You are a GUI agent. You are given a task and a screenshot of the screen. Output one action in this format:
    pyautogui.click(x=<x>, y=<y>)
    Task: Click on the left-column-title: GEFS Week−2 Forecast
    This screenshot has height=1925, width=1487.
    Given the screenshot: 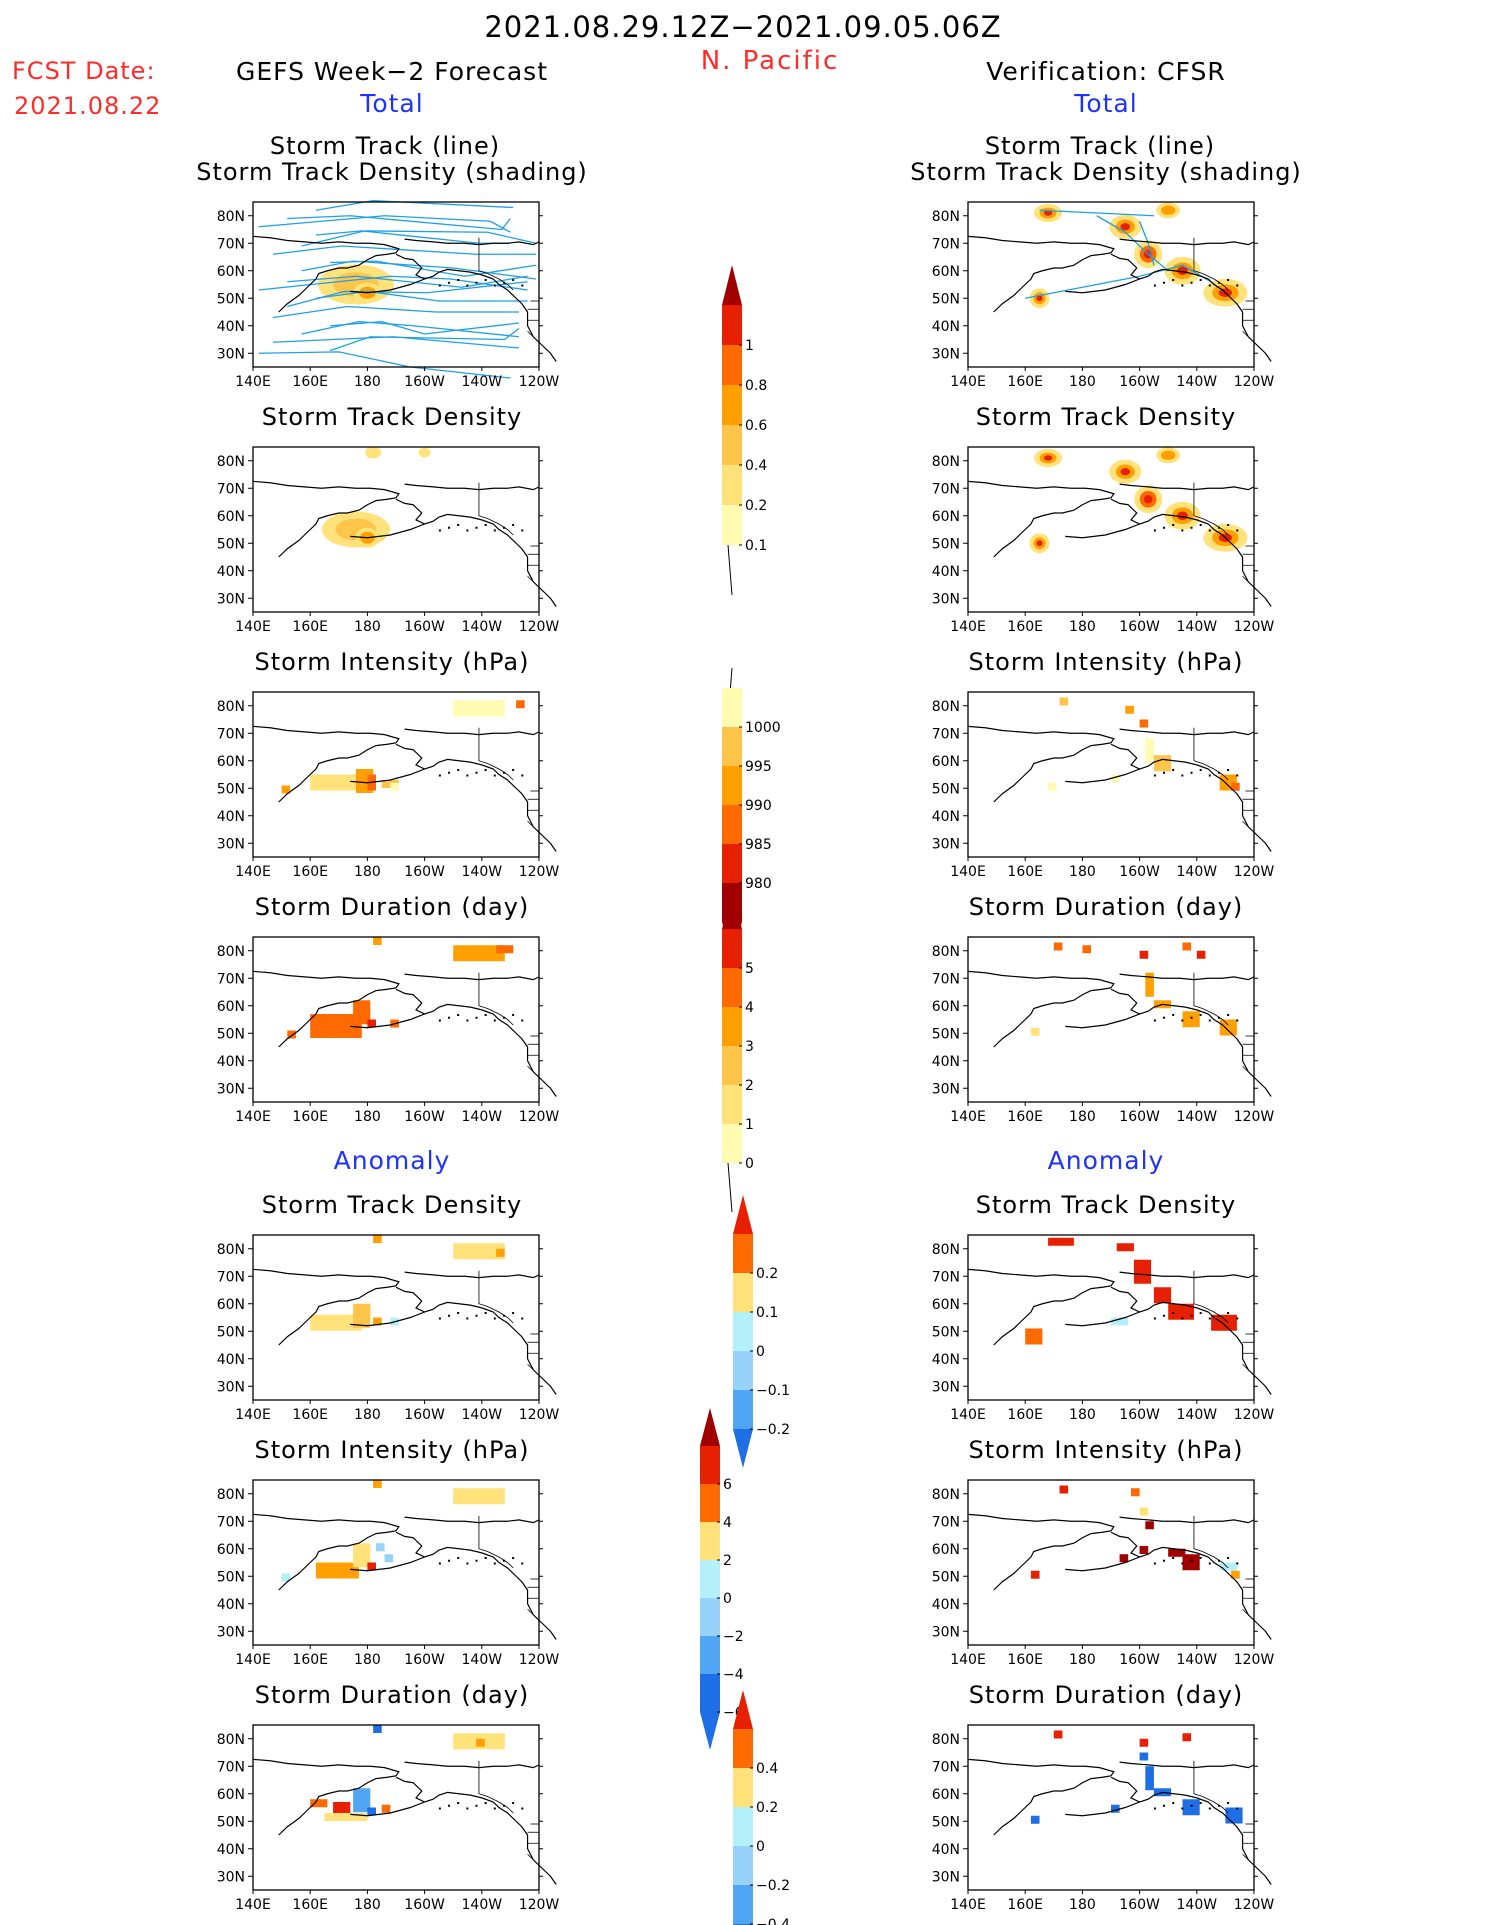 What is the action you would take?
    pyautogui.click(x=392, y=71)
    